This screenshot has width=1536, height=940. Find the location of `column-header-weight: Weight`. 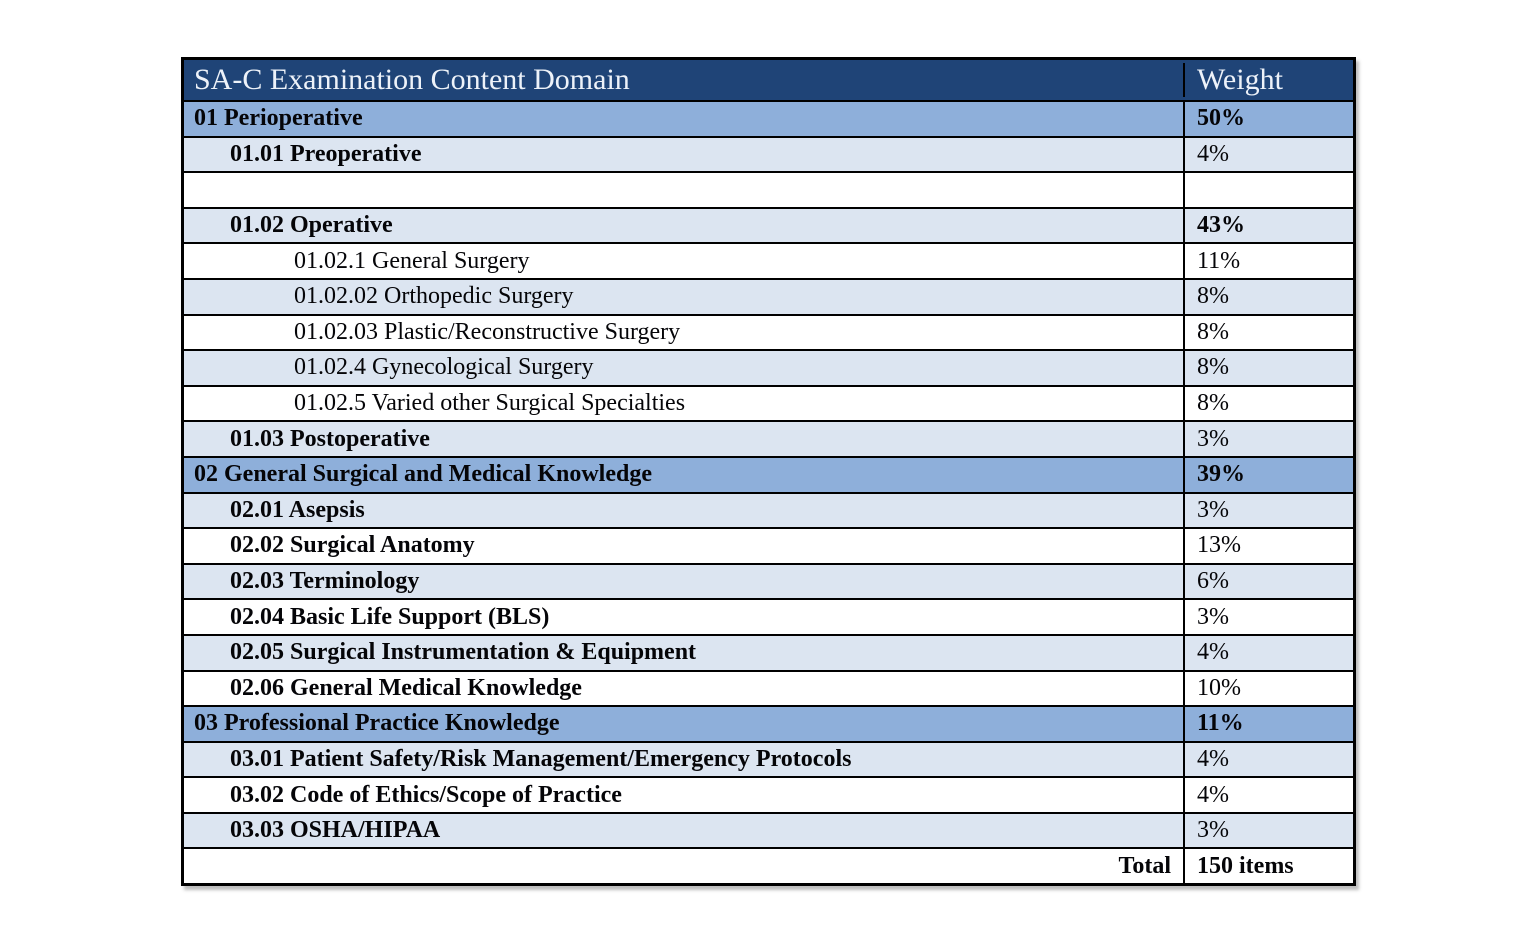

column-header-weight: Weight is located at coordinates (1268, 80).